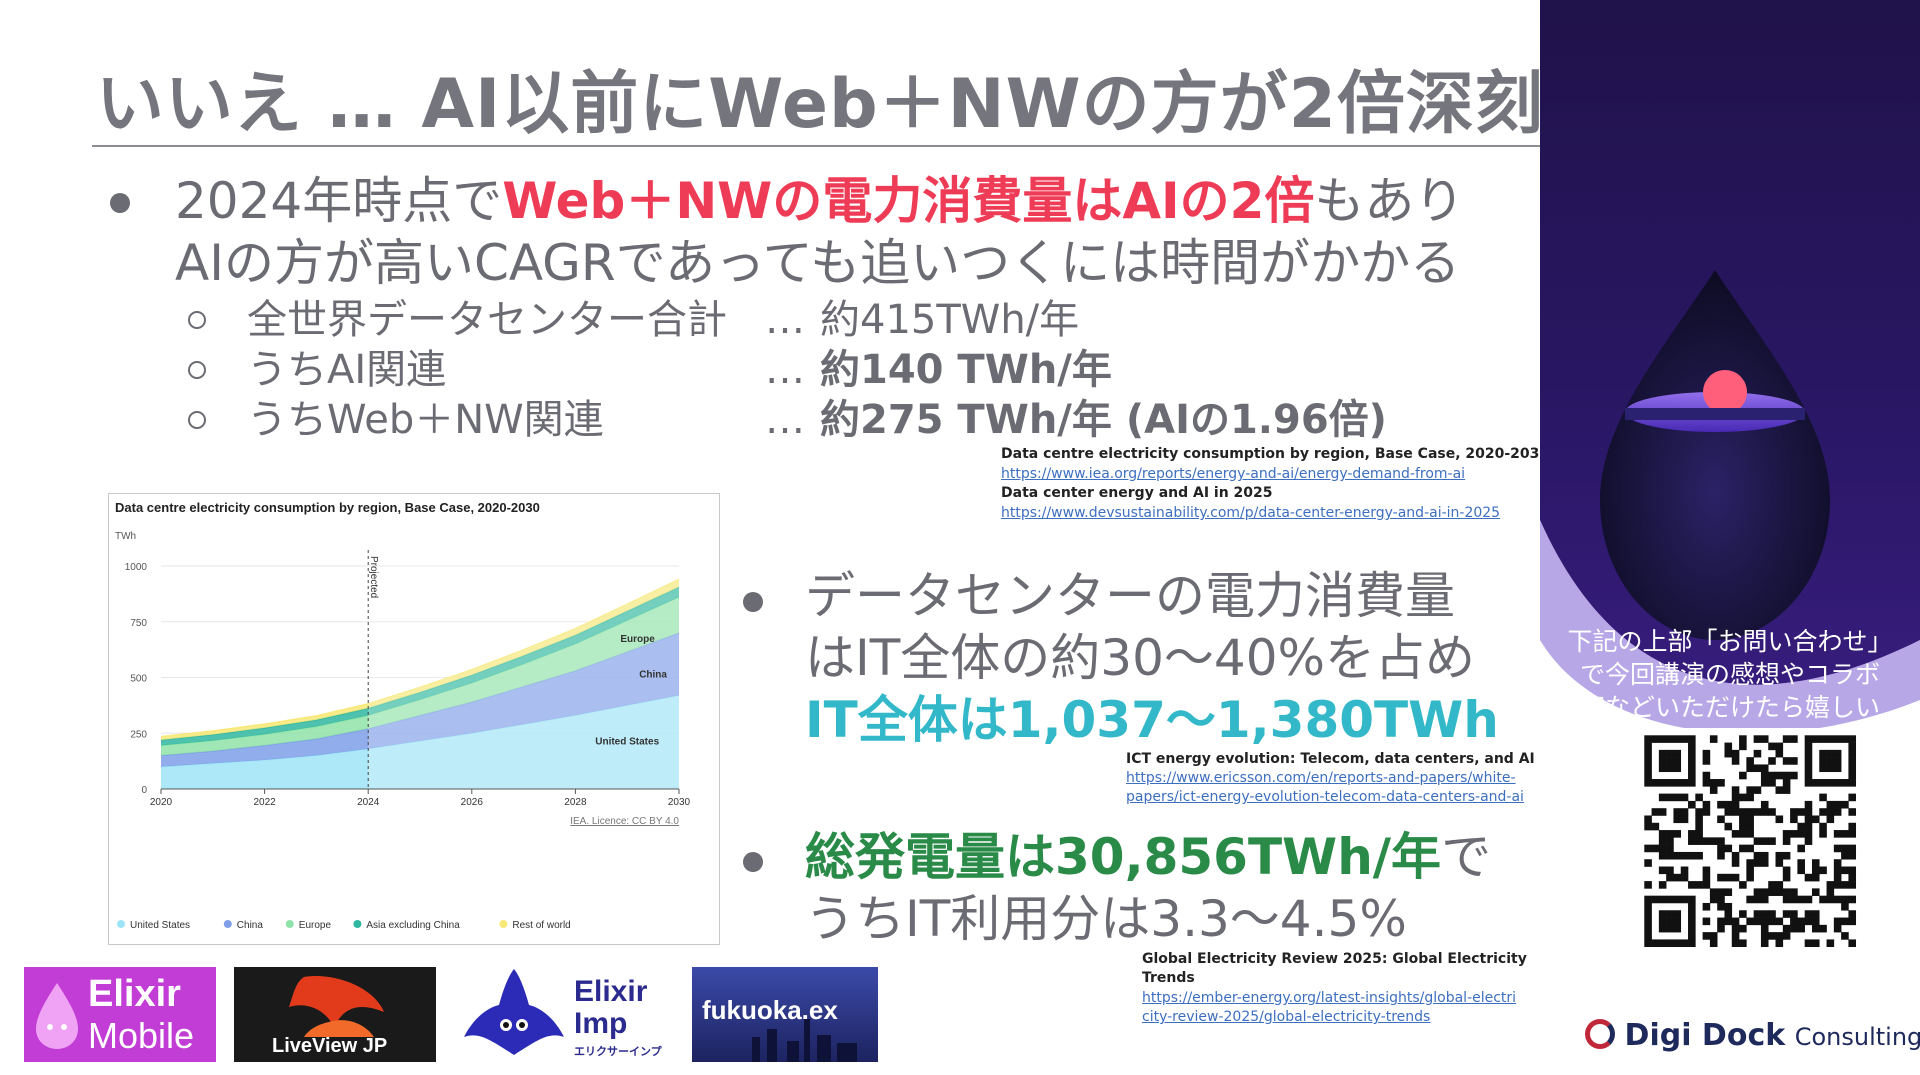 Image resolution: width=1920 pixels, height=1075 pixels. Describe the element at coordinates (1600, 1034) in the screenshot. I see `brand-icon` at that location.